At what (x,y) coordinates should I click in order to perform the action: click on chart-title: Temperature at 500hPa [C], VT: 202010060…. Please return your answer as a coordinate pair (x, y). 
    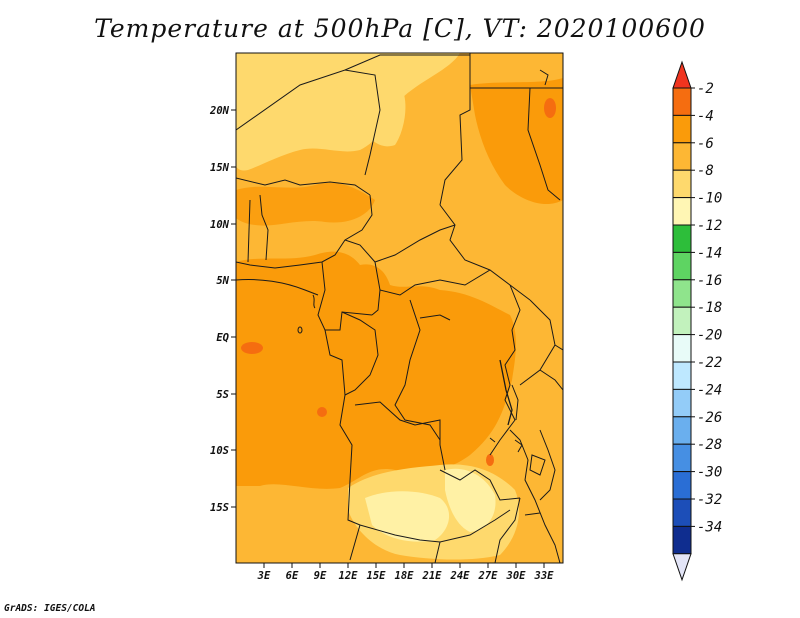
    Looking at the image, I should click on (400, 28).